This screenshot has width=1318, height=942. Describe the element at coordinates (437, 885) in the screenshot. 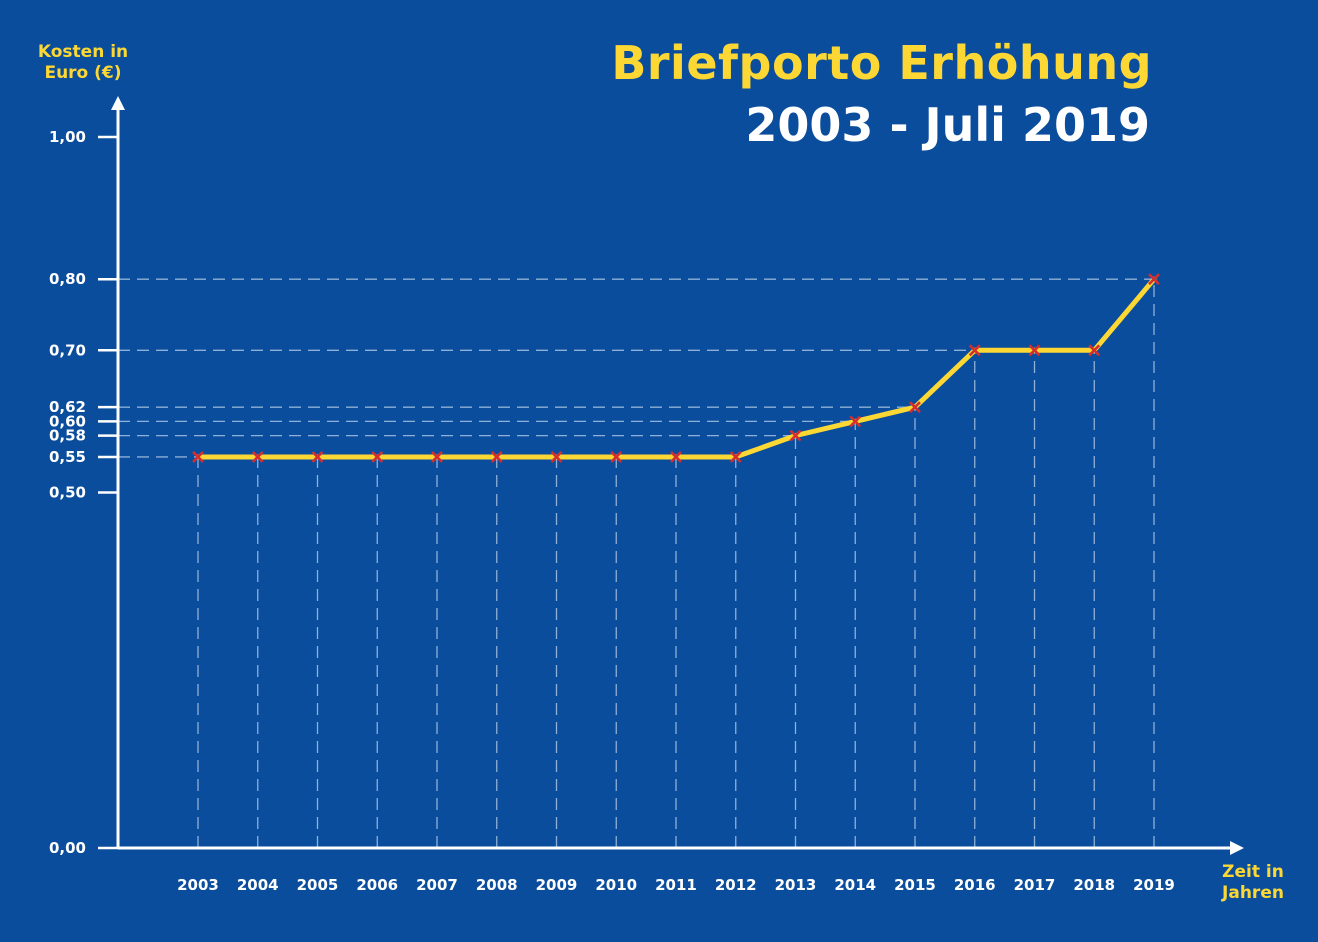

I see `x-tick-label: 2007` at that location.